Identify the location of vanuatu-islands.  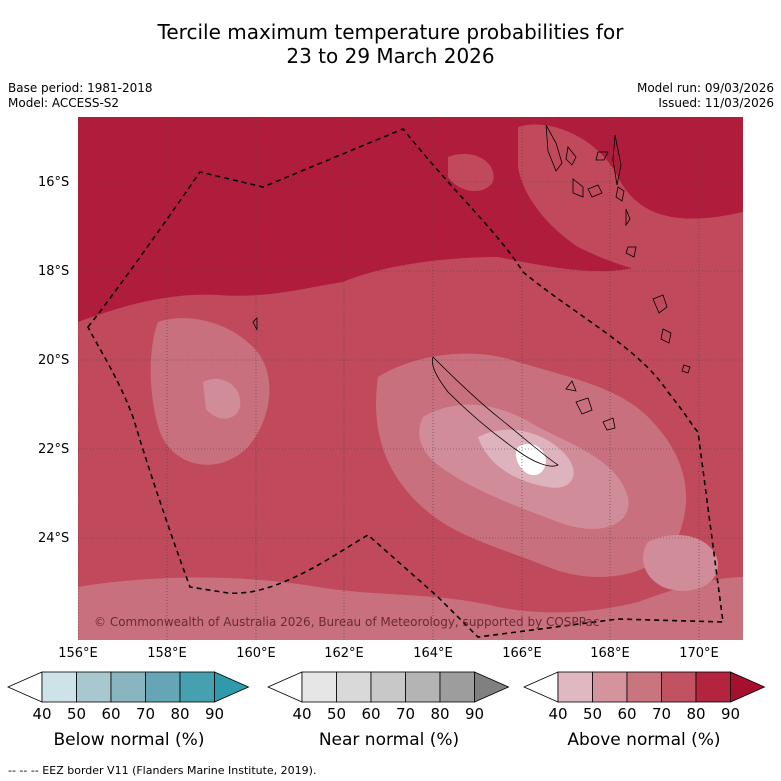
(618, 249).